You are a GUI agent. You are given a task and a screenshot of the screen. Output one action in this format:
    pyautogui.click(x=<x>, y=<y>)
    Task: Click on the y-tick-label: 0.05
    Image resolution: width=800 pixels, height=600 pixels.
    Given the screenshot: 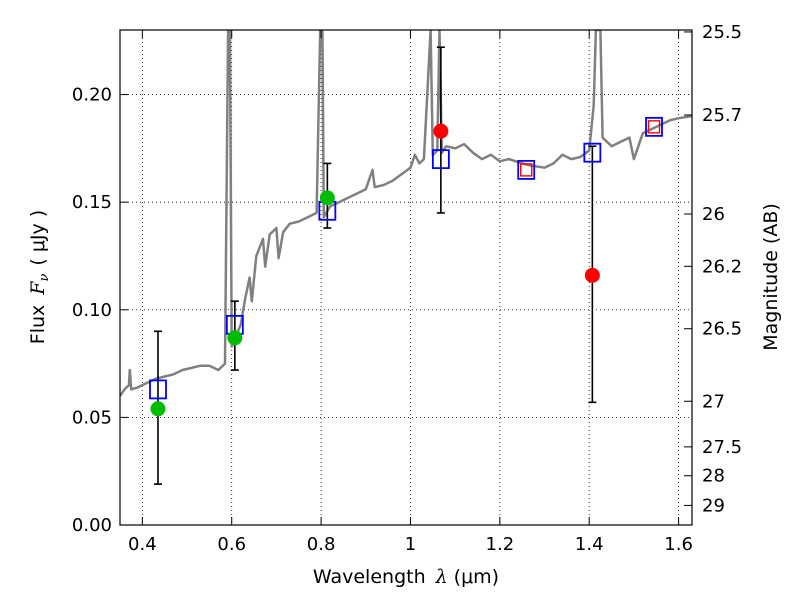 What is the action you would take?
    pyautogui.click(x=92, y=417)
    